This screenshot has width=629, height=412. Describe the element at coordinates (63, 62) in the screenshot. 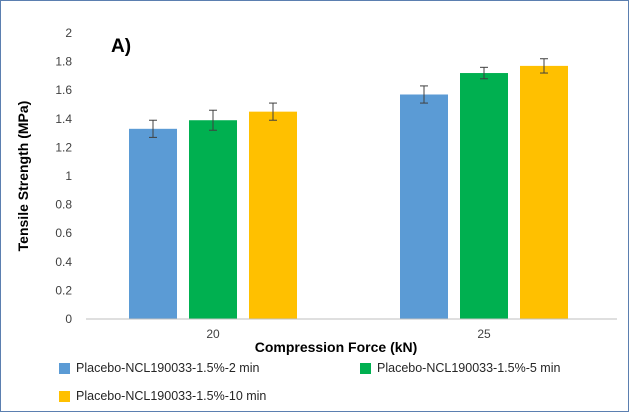

I see `y-tick-label: 1.8` at that location.